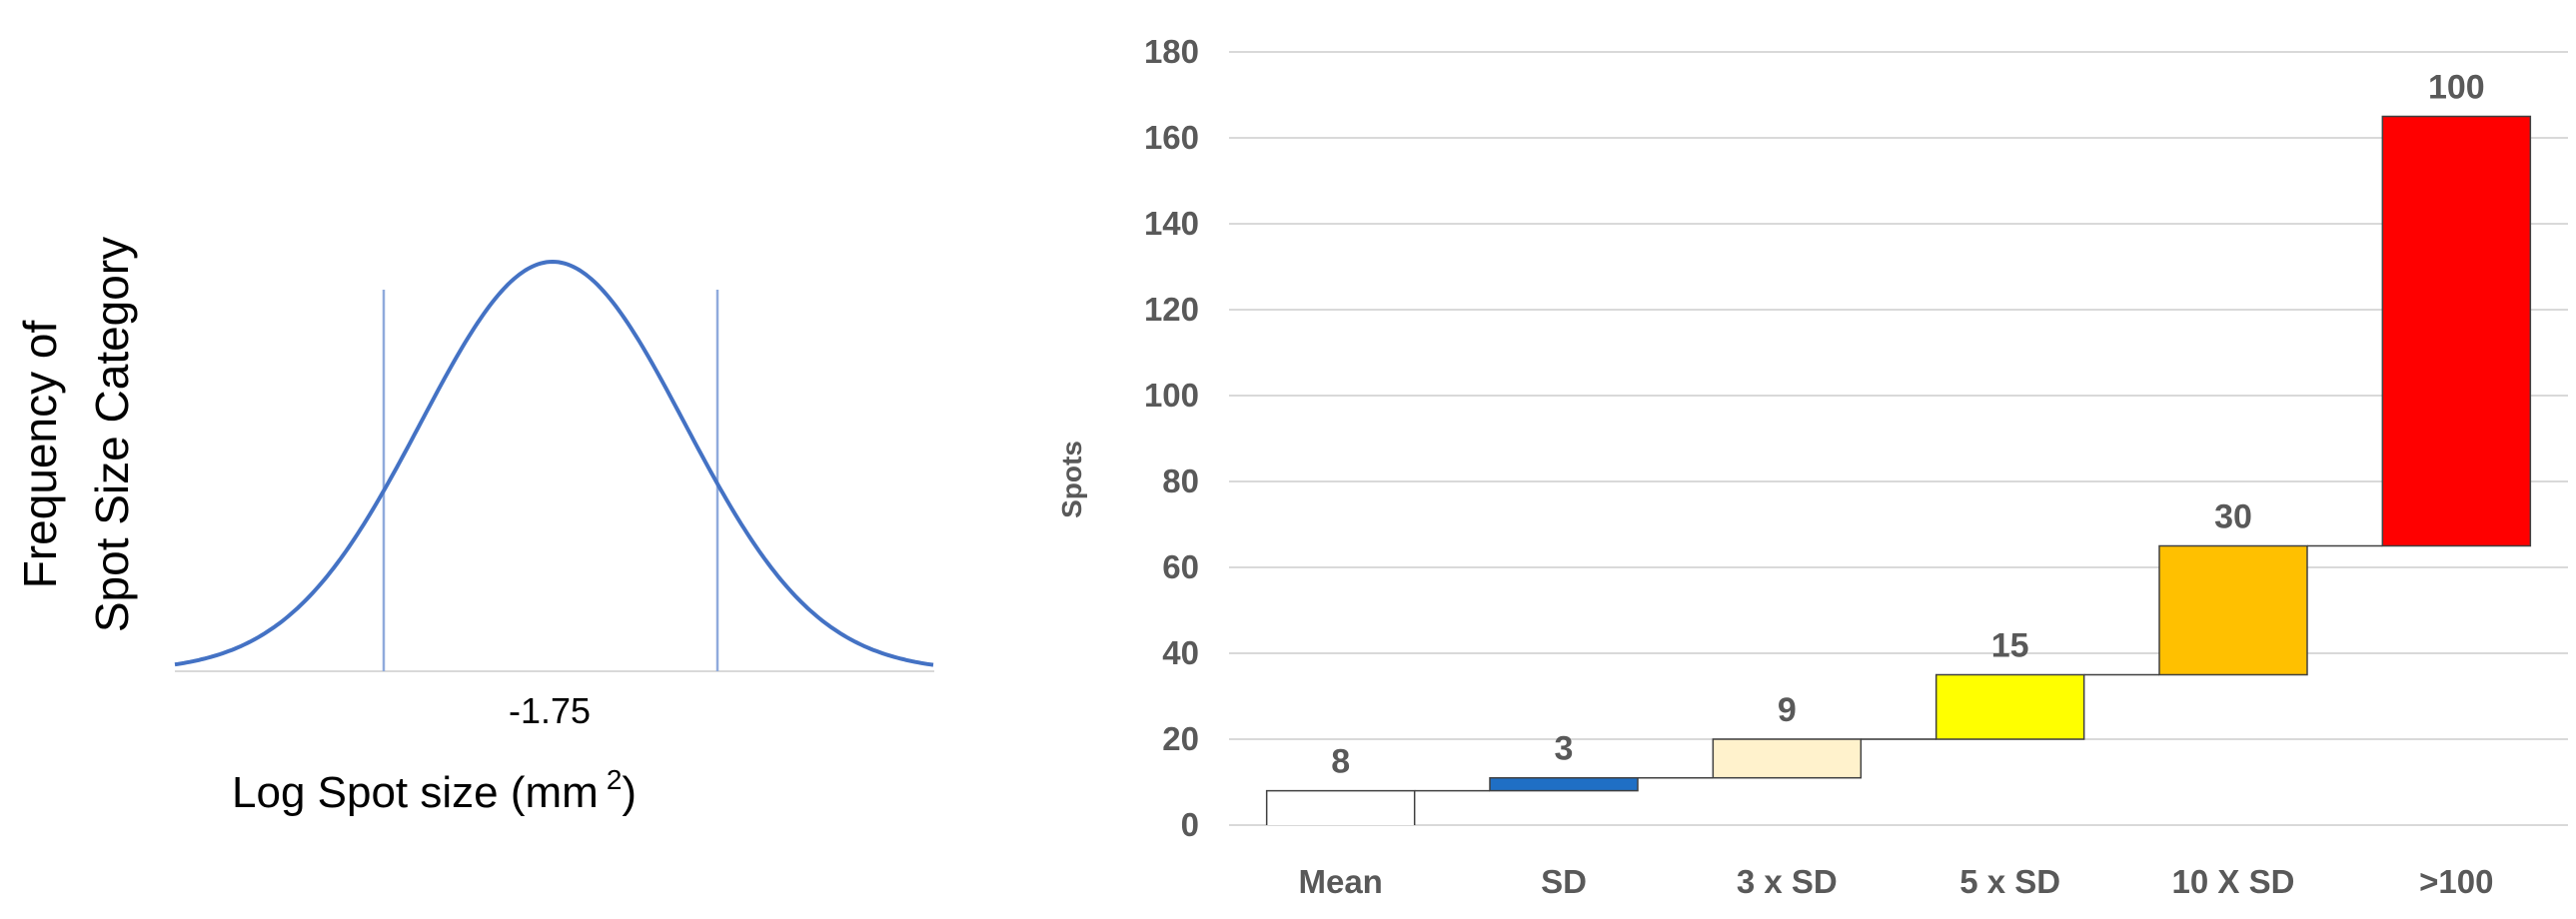 Image resolution: width=2576 pixels, height=919 pixels. Describe the element at coordinates (550, 710) in the screenshot. I see `x-center-tick-label: -1.75` at that location.